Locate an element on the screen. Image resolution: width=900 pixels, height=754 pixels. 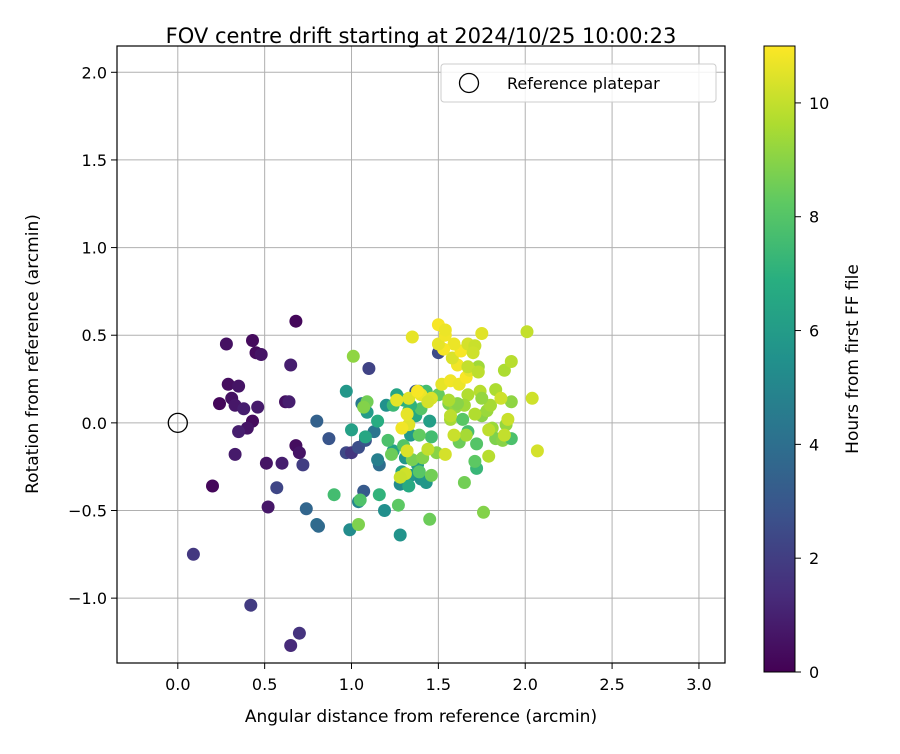
colorbar-tick-label: 0 is located at coordinates (814, 672).